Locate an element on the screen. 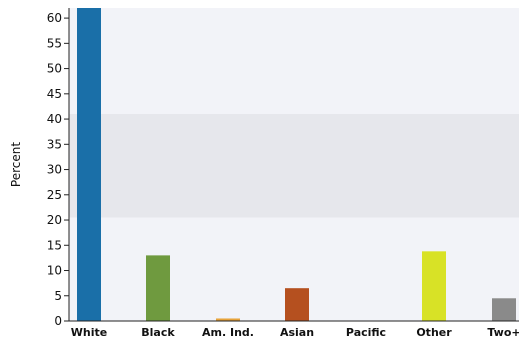  bar-am-ind is located at coordinates (228, 319).